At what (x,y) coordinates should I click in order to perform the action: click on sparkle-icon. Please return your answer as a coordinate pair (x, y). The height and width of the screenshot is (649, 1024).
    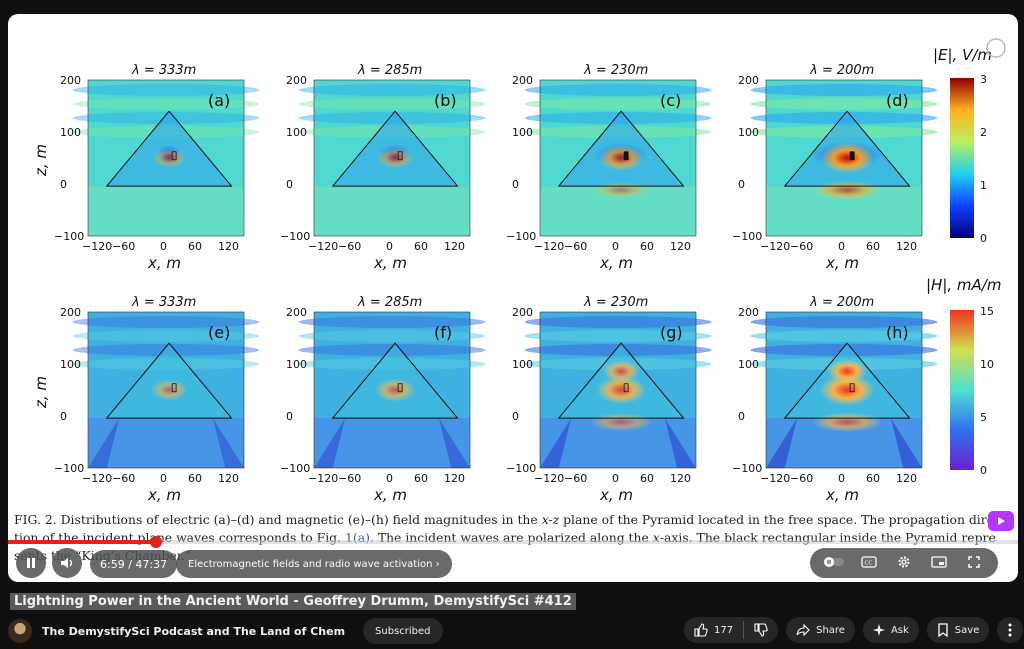
    Looking at the image, I should click on (878, 630).